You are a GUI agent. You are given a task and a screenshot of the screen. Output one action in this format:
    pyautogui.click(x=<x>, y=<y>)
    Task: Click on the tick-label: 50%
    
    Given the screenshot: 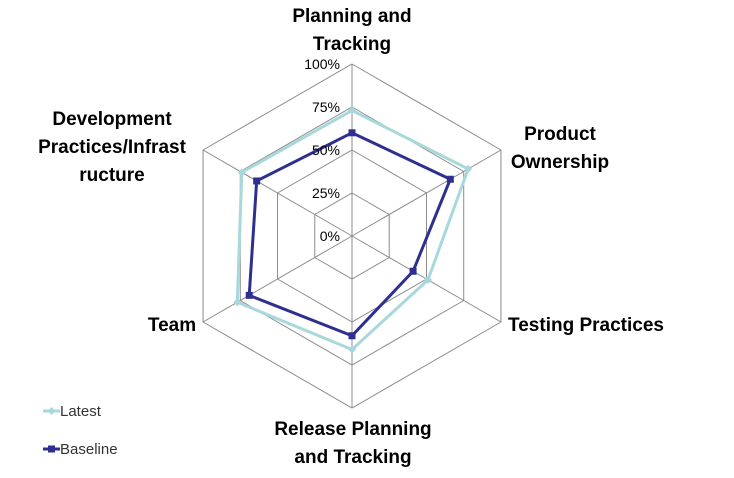 What is the action you would take?
    pyautogui.click(x=326, y=150)
    